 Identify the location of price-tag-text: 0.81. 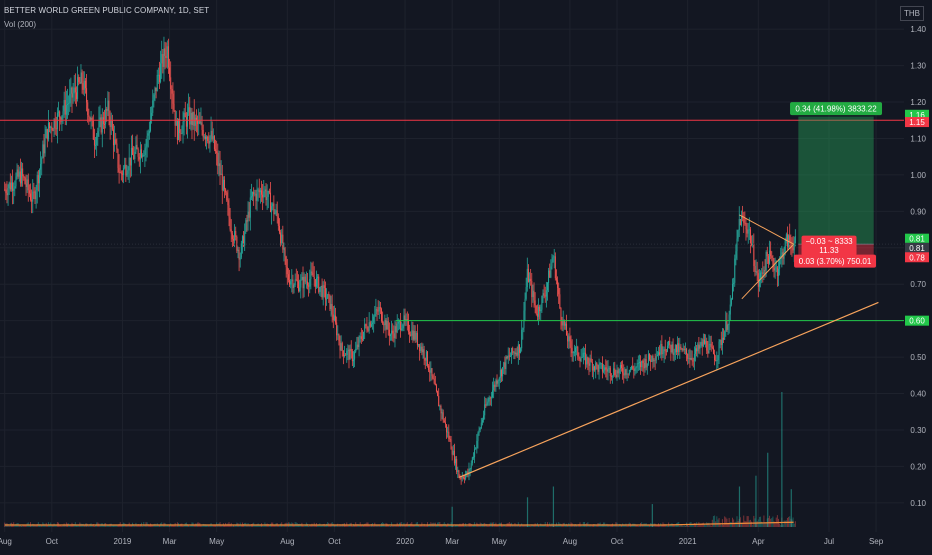
(917, 248).